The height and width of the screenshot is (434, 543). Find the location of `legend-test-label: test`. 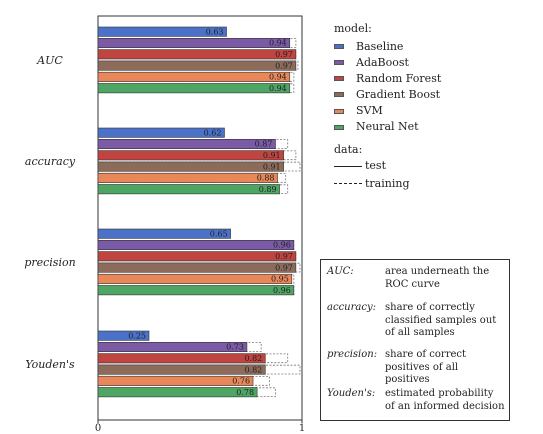

legend-test-label: test is located at coordinates (375, 166).